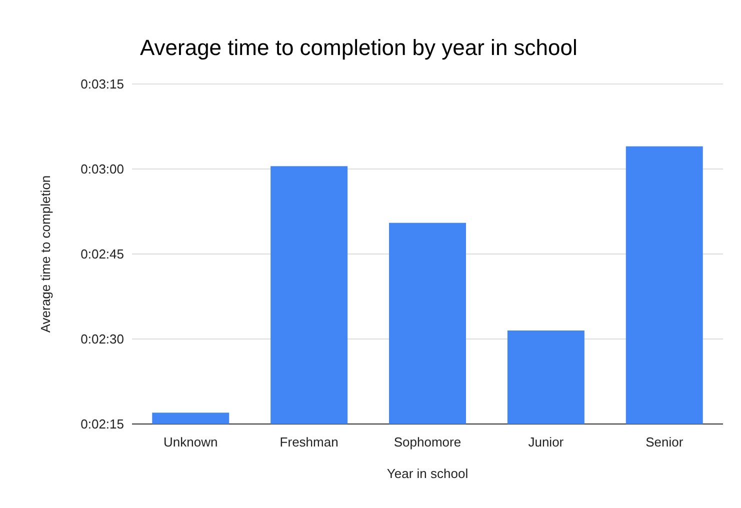 This screenshot has height=508, width=741. Describe the element at coordinates (665, 442) in the screenshot. I see `x-tick-label: Senior` at that location.